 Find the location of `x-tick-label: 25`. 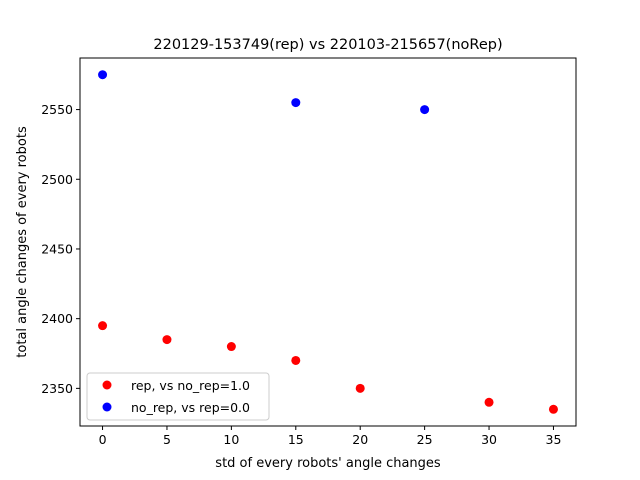

x-tick-label: 25 is located at coordinates (425, 439).